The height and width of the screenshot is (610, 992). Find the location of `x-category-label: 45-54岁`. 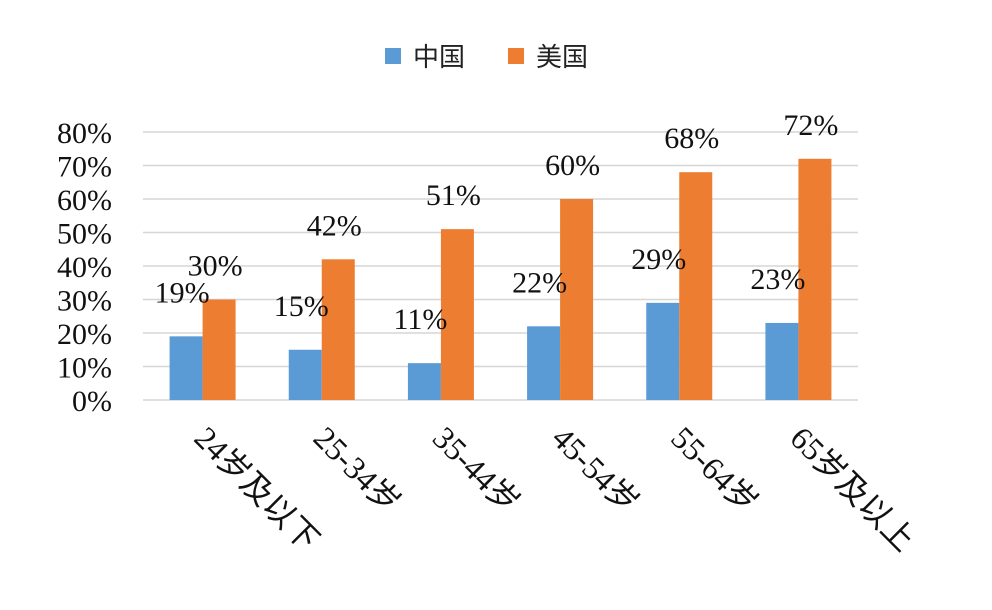

x-category-label: 45-54岁 is located at coordinates (595, 469).